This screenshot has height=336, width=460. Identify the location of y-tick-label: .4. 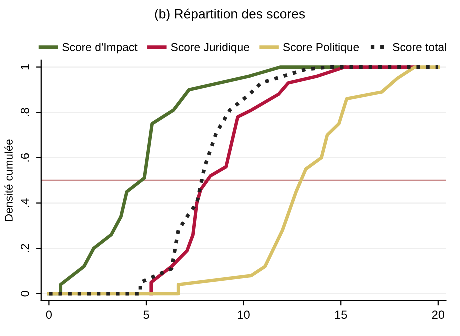
(25, 203).